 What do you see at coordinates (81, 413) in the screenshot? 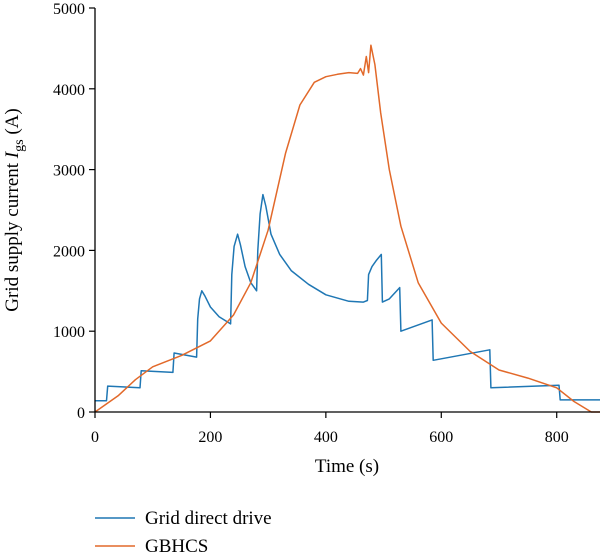
I see `y-tick-label: 0` at bounding box center [81, 413].